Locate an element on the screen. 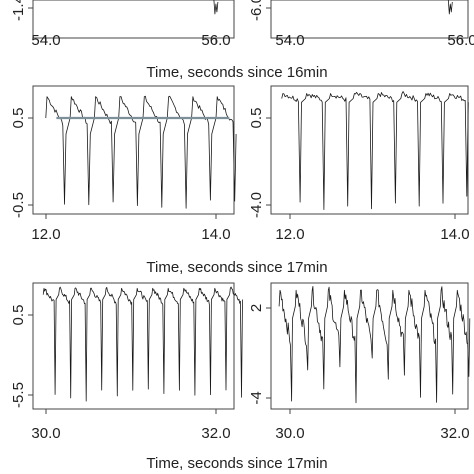 This screenshot has width=474, height=474. y-tick-label: -6.0 is located at coordinates (256, 10).